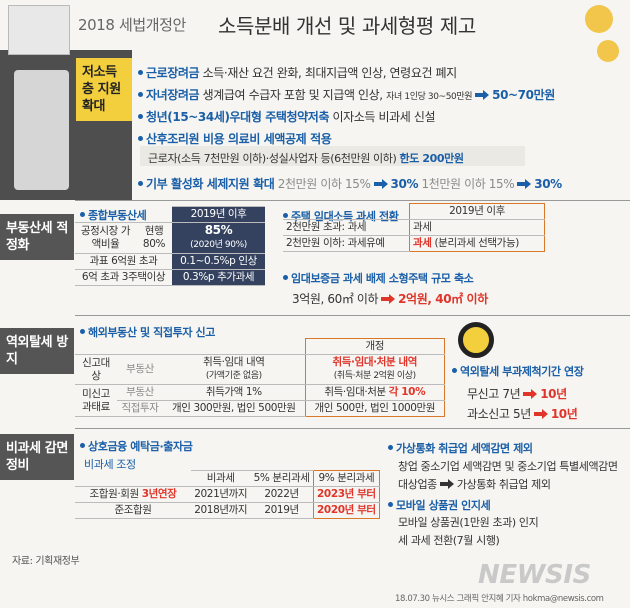 The width and height of the screenshot is (630, 608). Describe the element at coordinates (407, 392) in the screenshot. I see `value: 각 10%` at that location.